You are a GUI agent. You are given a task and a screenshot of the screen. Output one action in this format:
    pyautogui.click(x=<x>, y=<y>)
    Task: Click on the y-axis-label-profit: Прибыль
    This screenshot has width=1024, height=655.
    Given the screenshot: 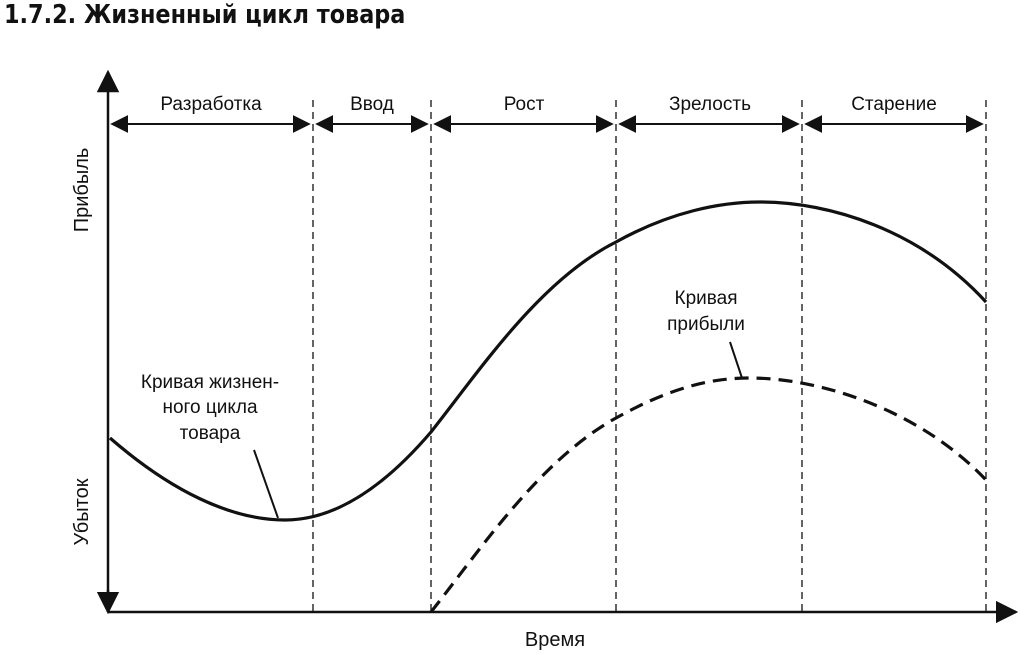 What is the action you would take?
    pyautogui.click(x=82, y=190)
    